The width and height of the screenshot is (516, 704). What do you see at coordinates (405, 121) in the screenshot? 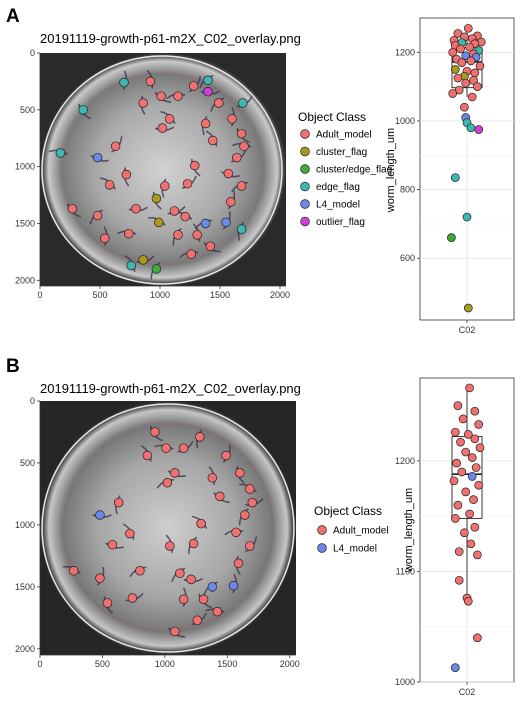
I see `boxA-y-tick-label: 1000` at bounding box center [405, 121].